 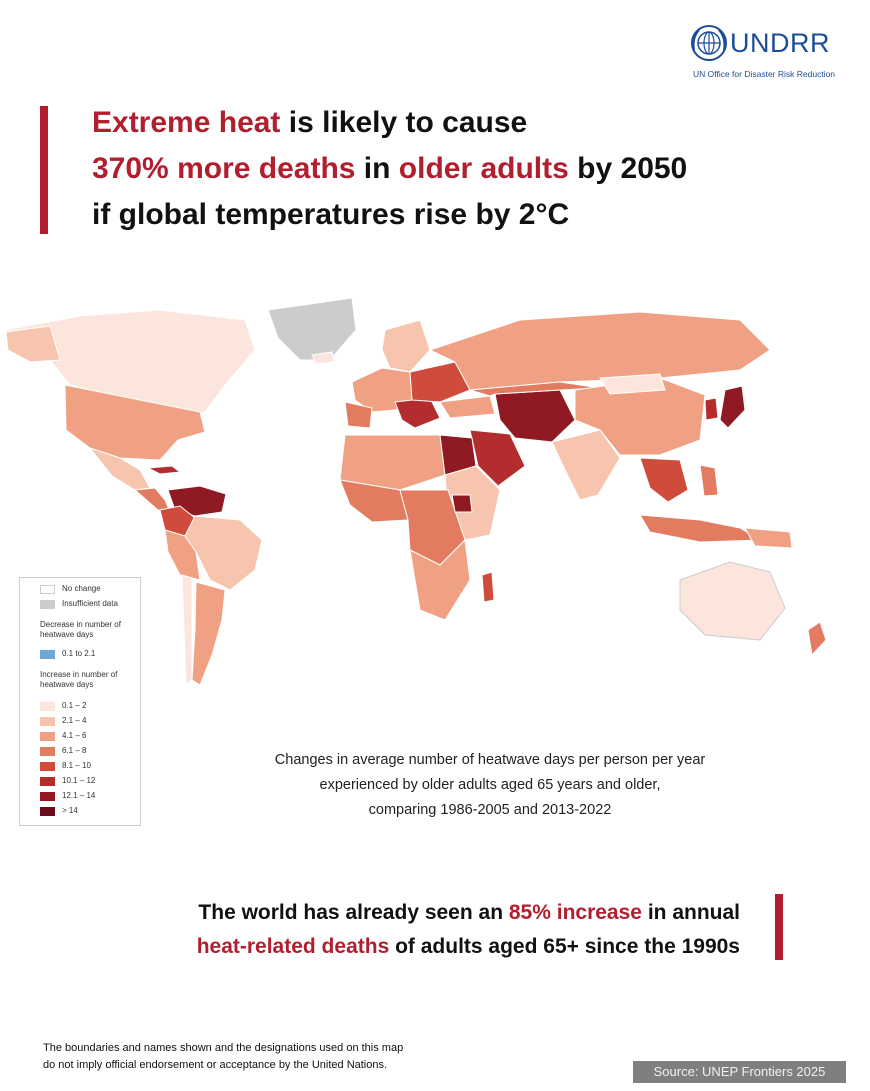 What do you see at coordinates (406, 346) in the screenshot?
I see `region-scandinavia` at bounding box center [406, 346].